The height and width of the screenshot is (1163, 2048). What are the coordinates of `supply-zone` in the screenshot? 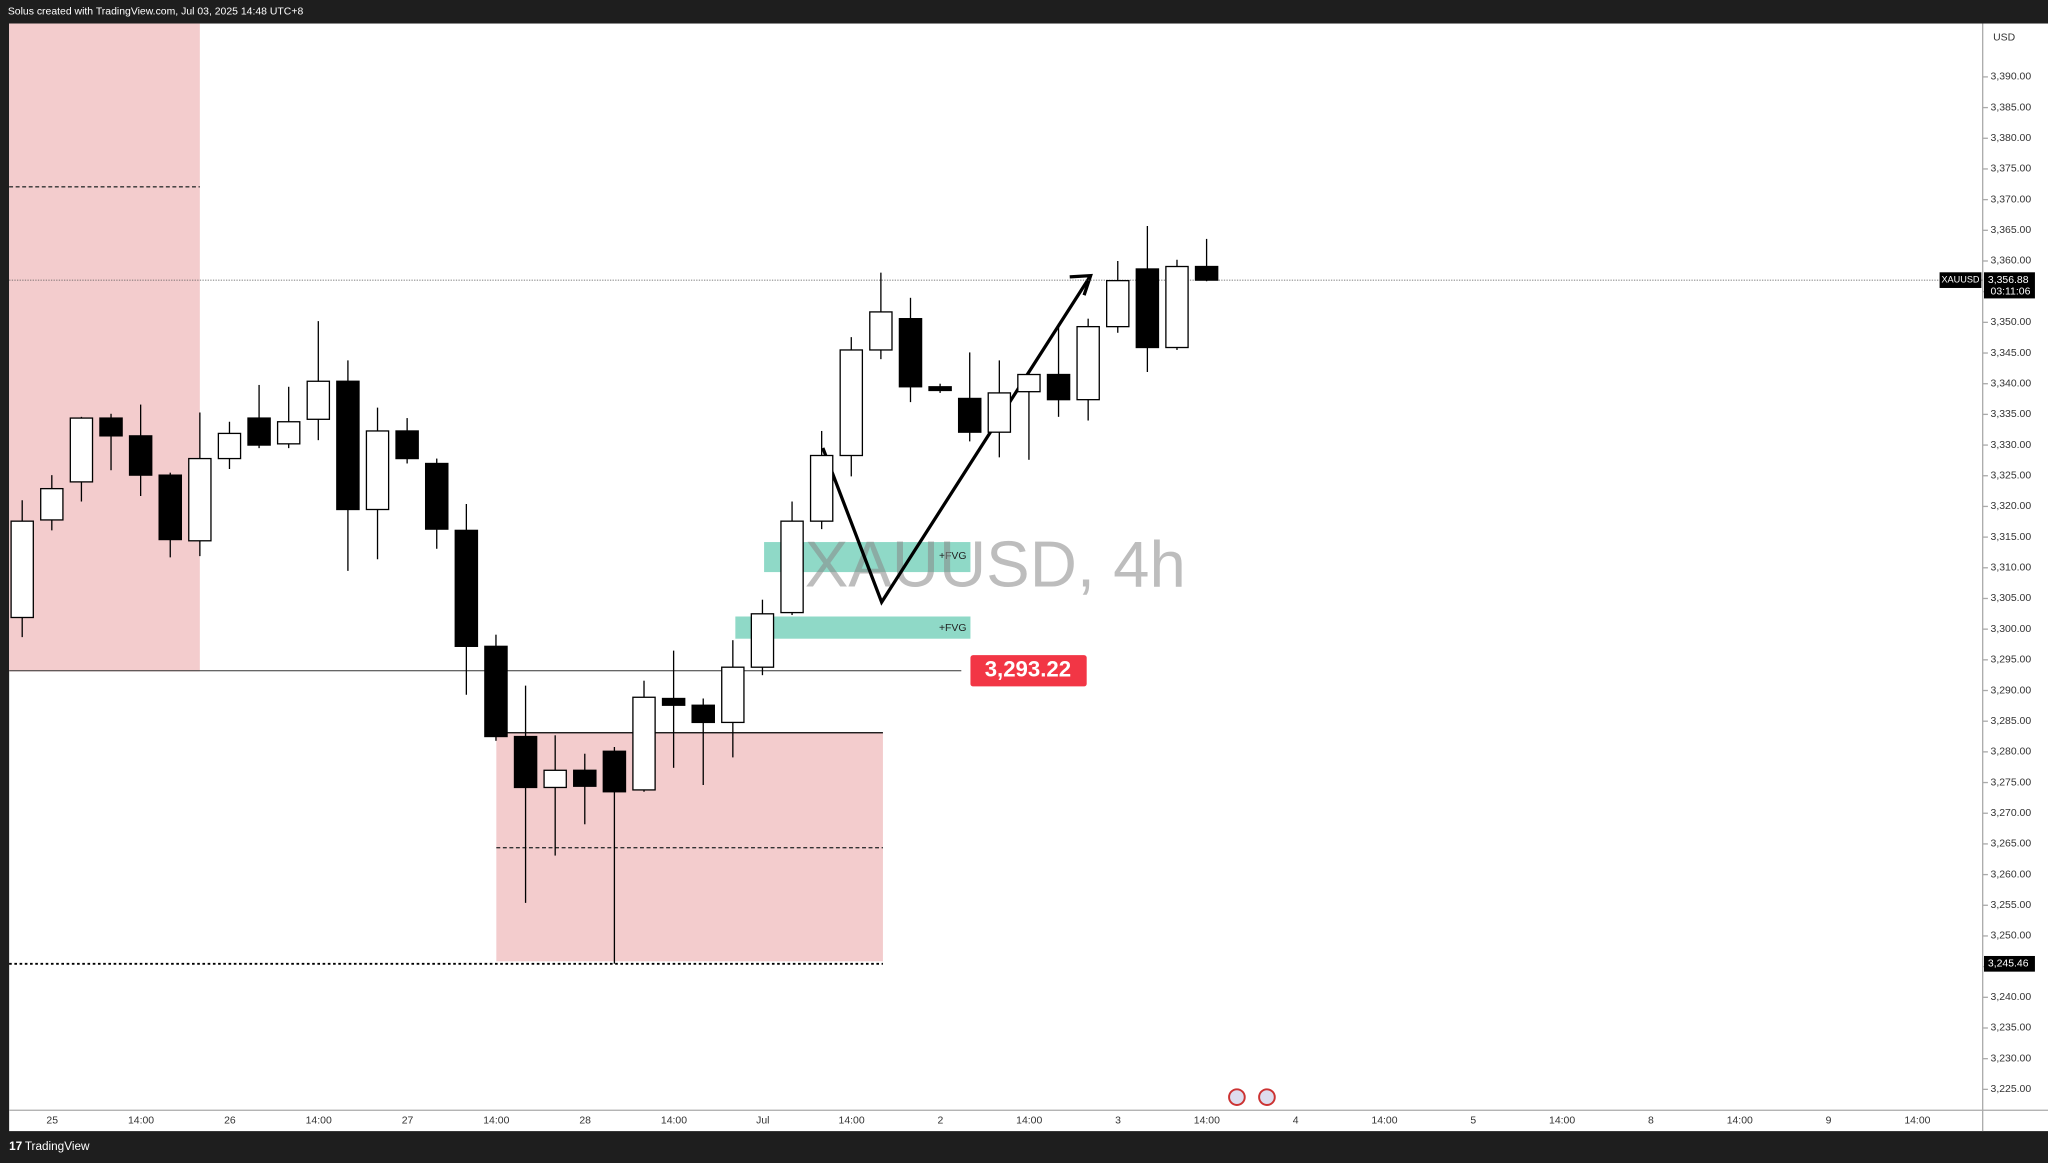 It's located at (104, 347).